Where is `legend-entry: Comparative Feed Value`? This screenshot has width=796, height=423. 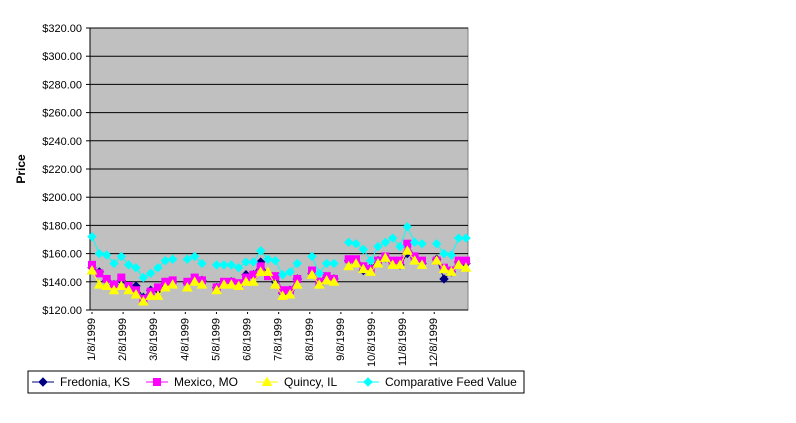 legend-entry: Comparative Feed Value is located at coordinates (437, 382).